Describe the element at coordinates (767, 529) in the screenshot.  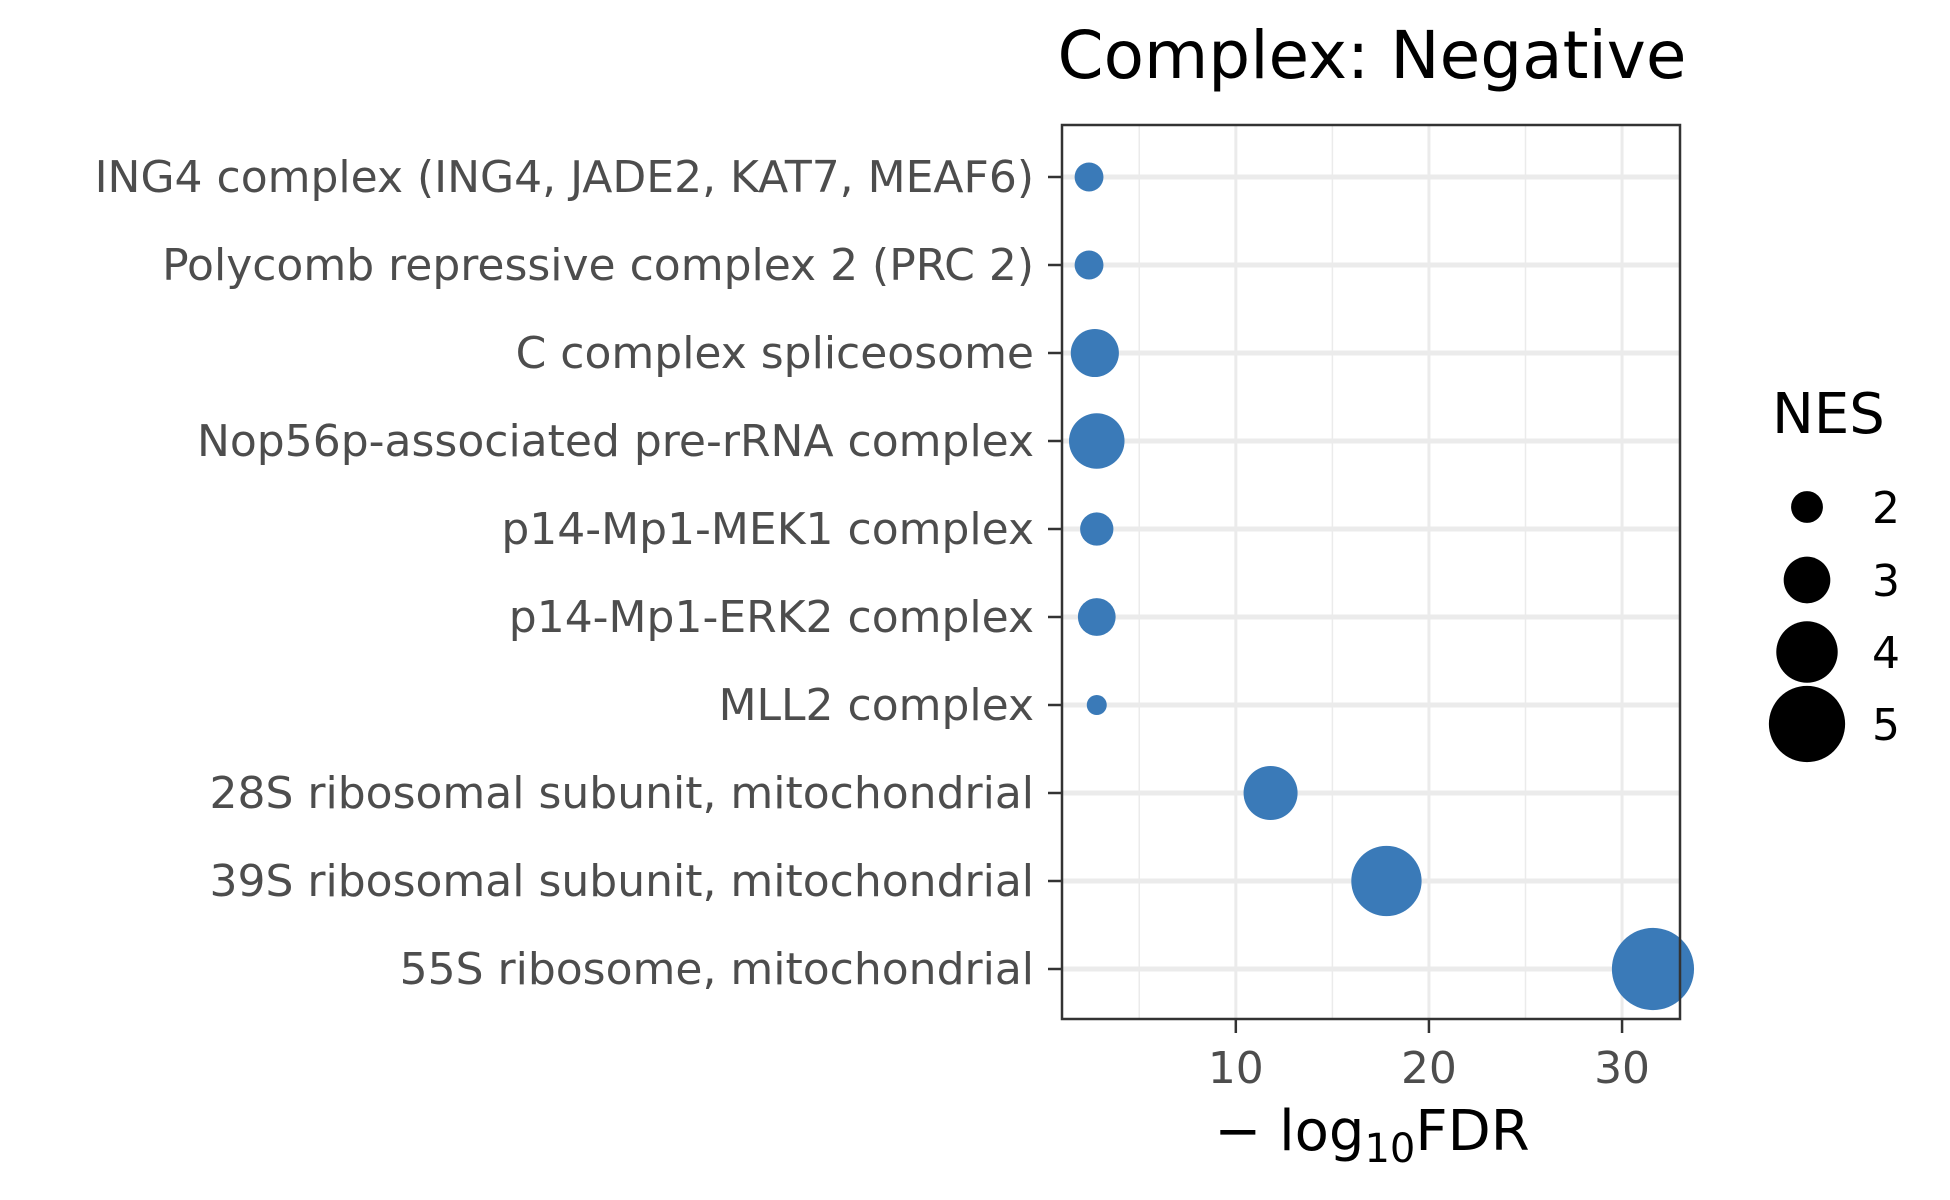
I see `y-tick-label: p14-Mp1-MEK1 complex` at that location.